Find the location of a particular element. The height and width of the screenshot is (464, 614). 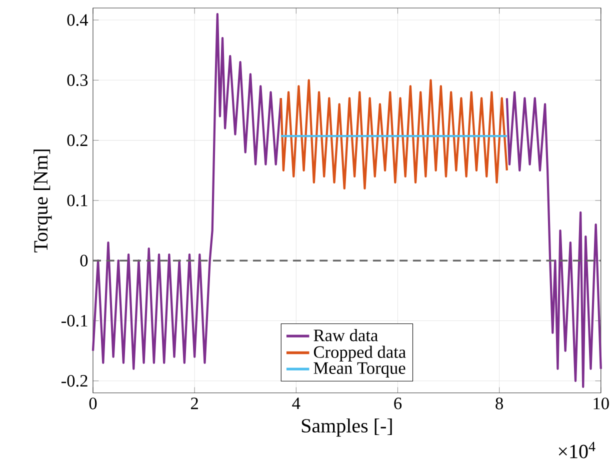

x-tick-label: 4 is located at coordinates (296, 404).